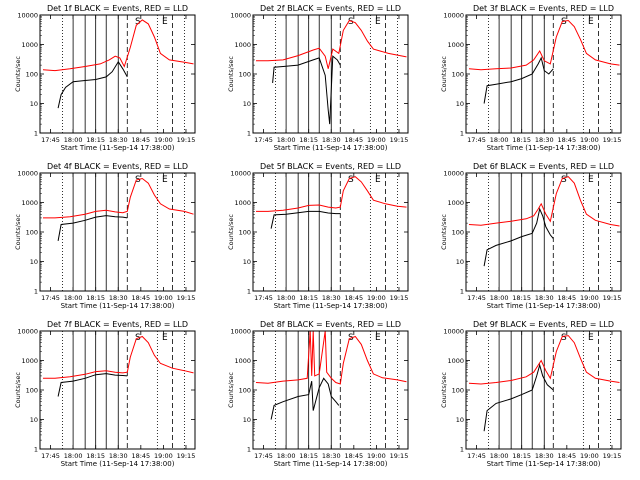 The width and height of the screenshot is (640, 480). Describe the element at coordinates (117, 166) in the screenshot. I see `panel-title: Det 4f BLACK = Events, RED = LLD` at that location.